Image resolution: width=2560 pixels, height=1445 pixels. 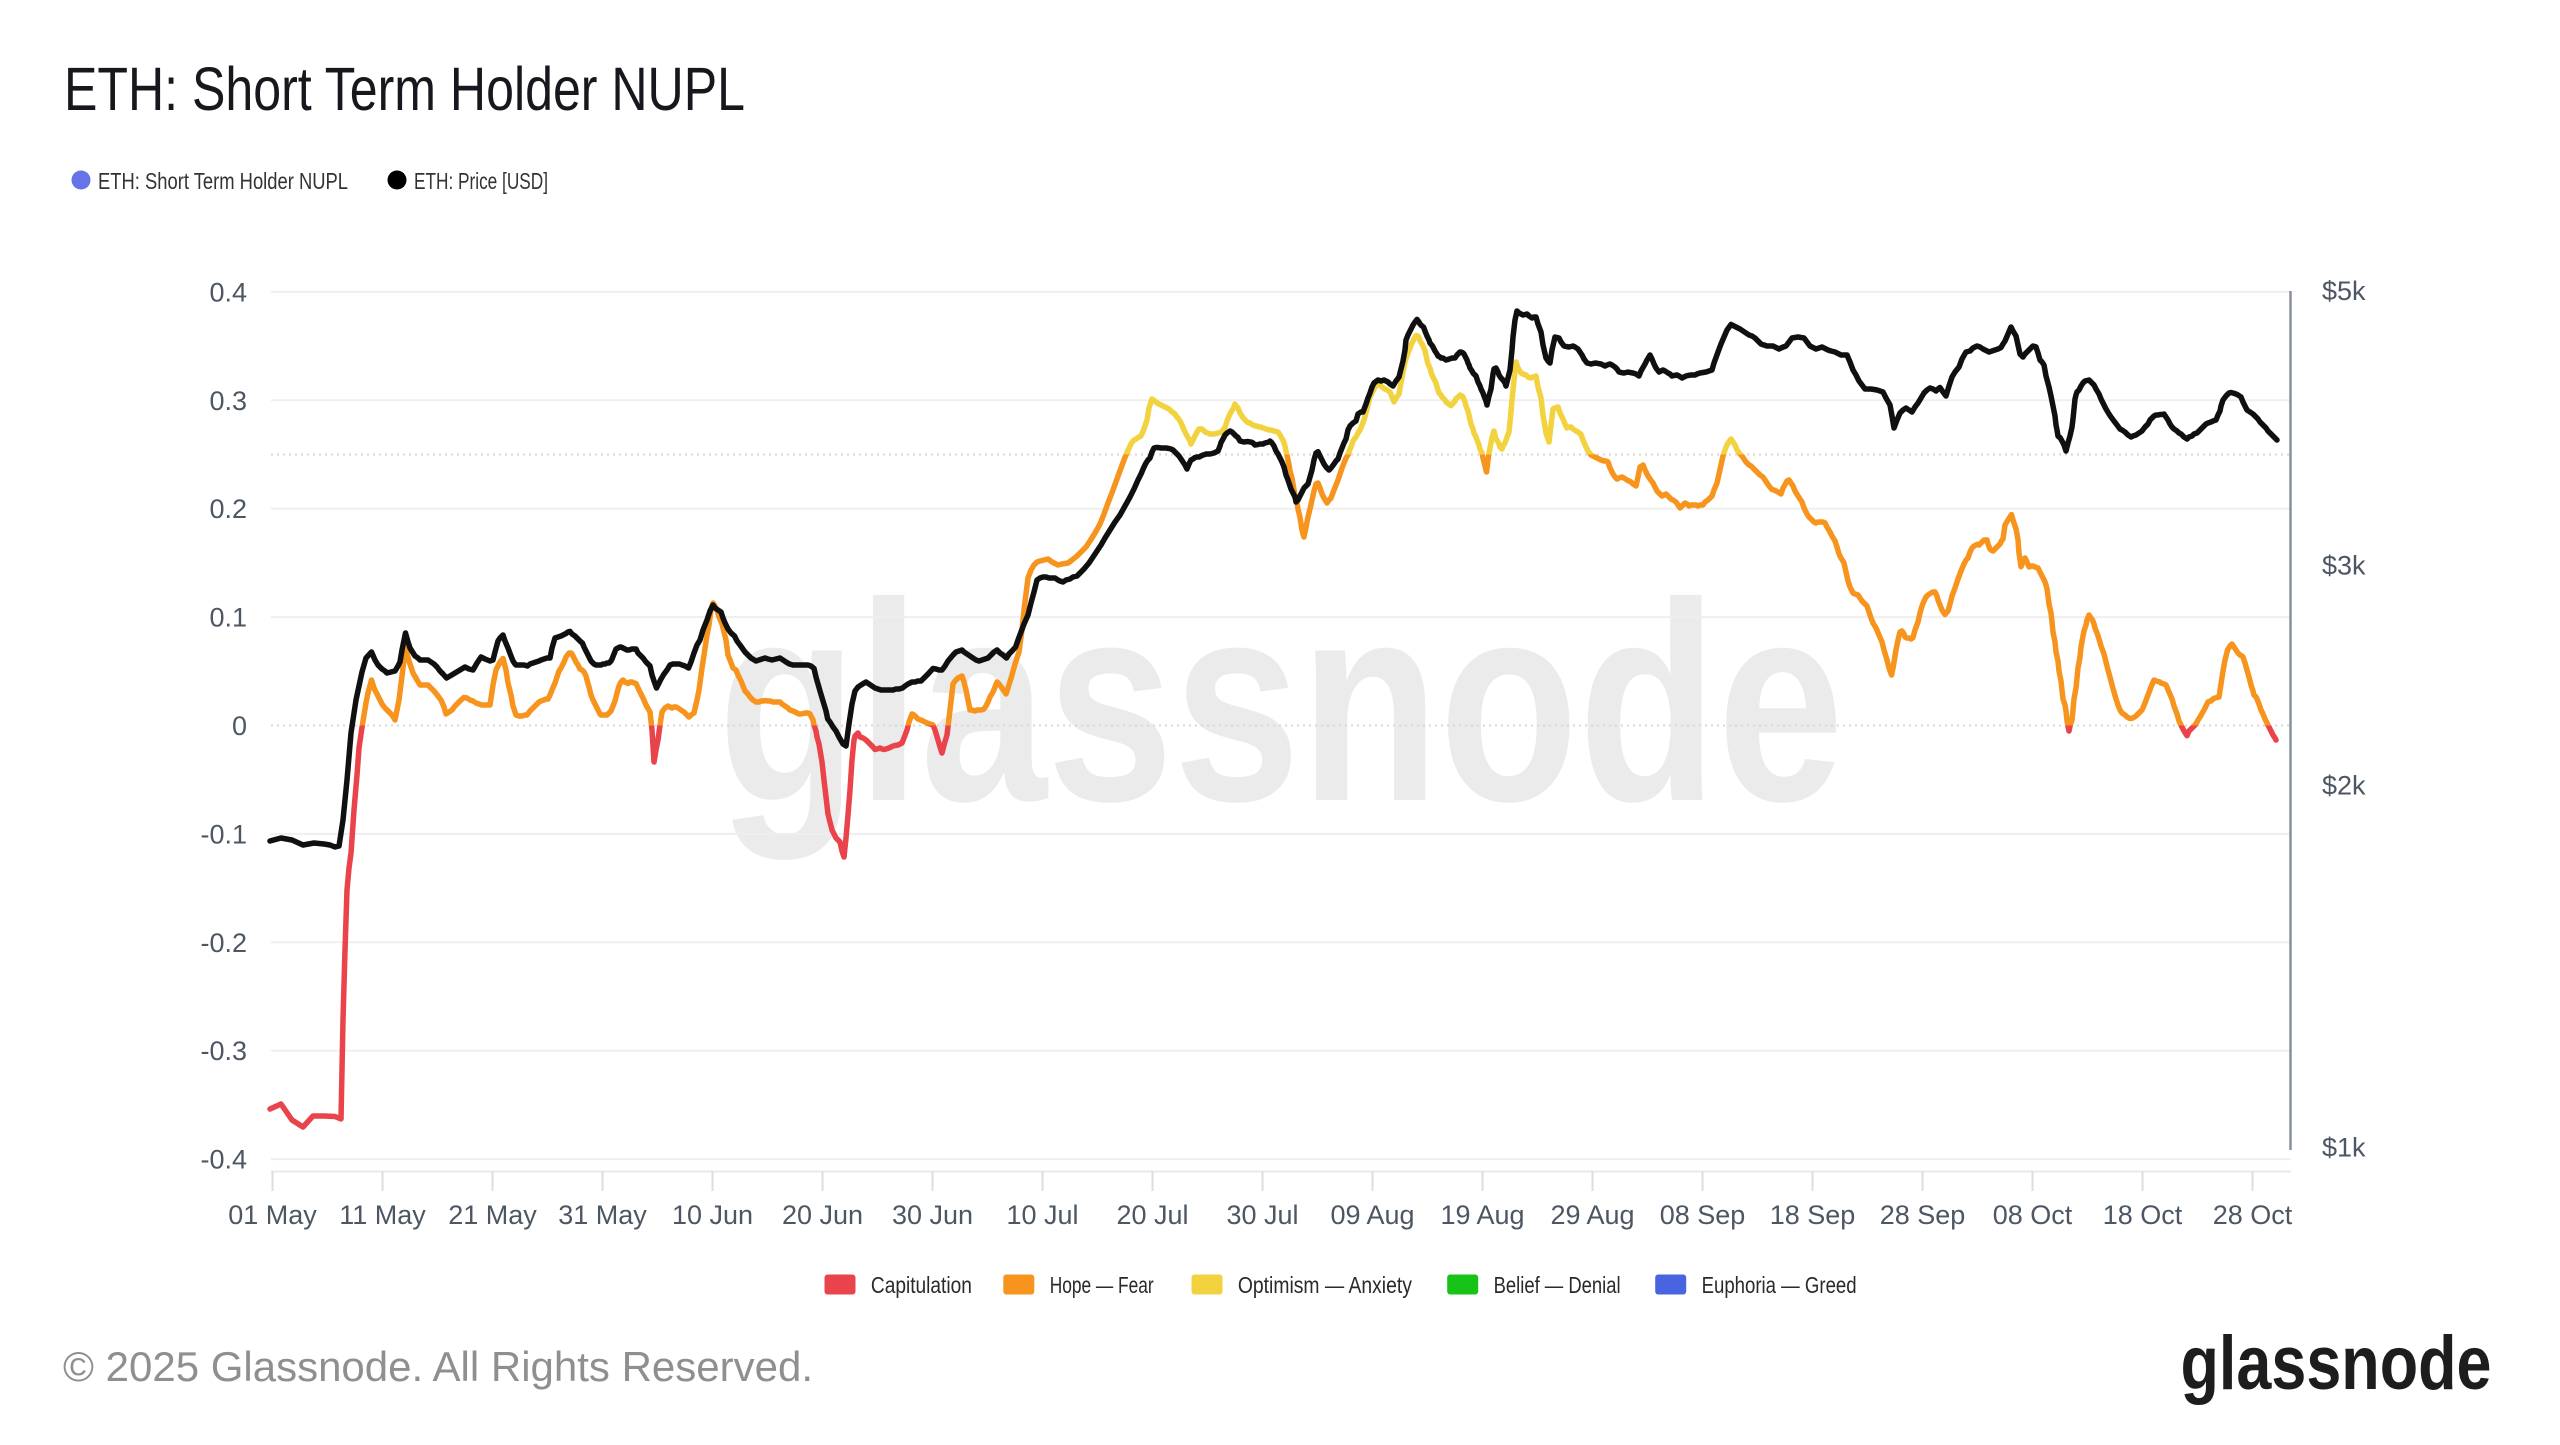 What do you see at coordinates (1482, 1215) in the screenshot?
I see `svg-text: 19 Aug` at bounding box center [1482, 1215].